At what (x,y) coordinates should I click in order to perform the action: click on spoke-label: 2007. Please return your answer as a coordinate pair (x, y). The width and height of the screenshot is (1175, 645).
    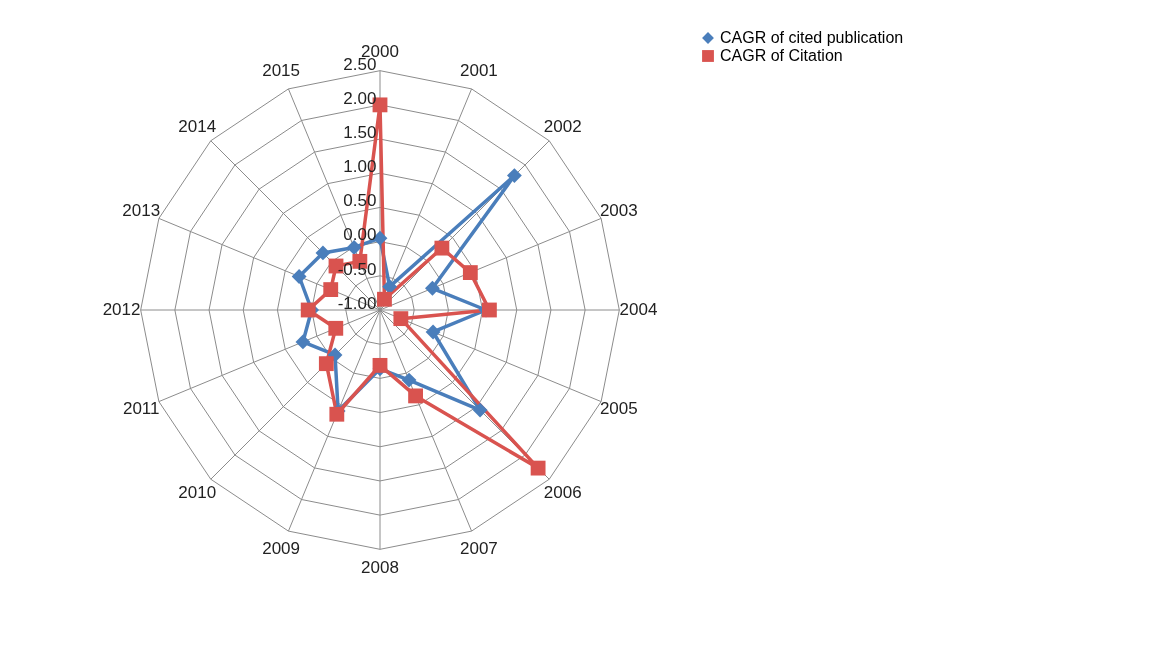
    Looking at the image, I should click on (478, 548).